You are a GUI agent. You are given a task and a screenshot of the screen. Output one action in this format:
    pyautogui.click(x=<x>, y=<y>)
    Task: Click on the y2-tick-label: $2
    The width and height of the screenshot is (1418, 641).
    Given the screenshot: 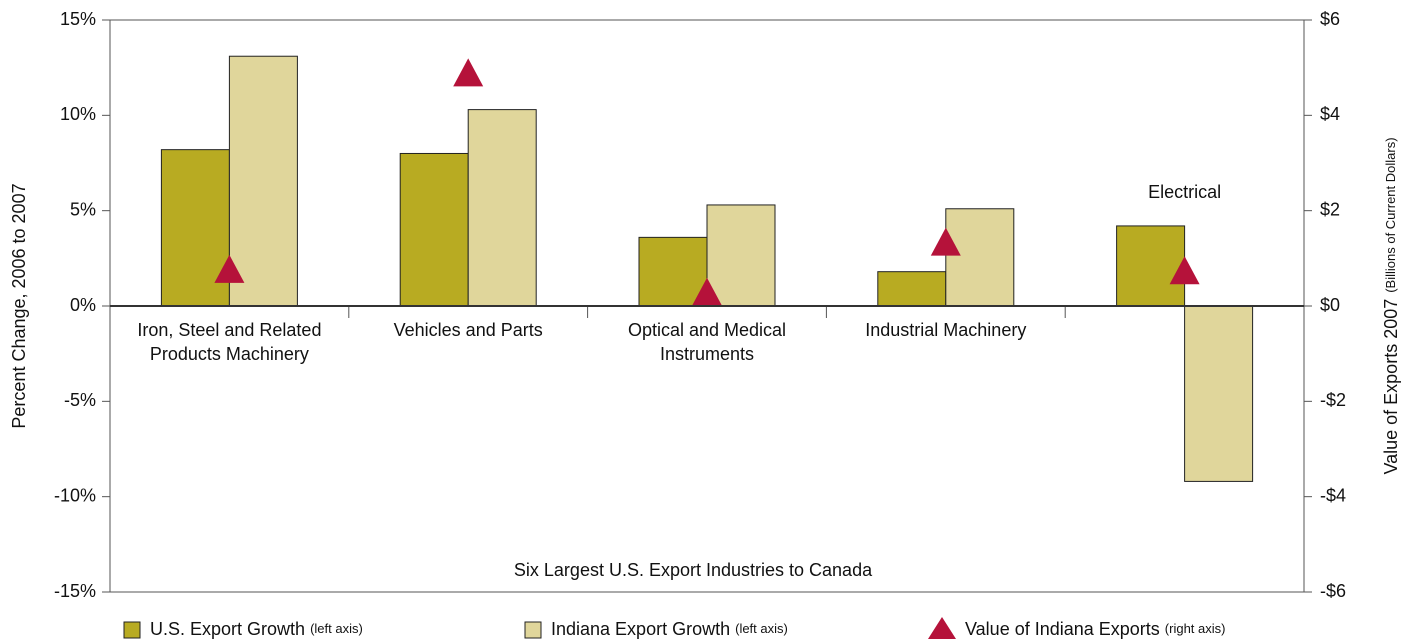 What is the action you would take?
    pyautogui.click(x=1330, y=209)
    